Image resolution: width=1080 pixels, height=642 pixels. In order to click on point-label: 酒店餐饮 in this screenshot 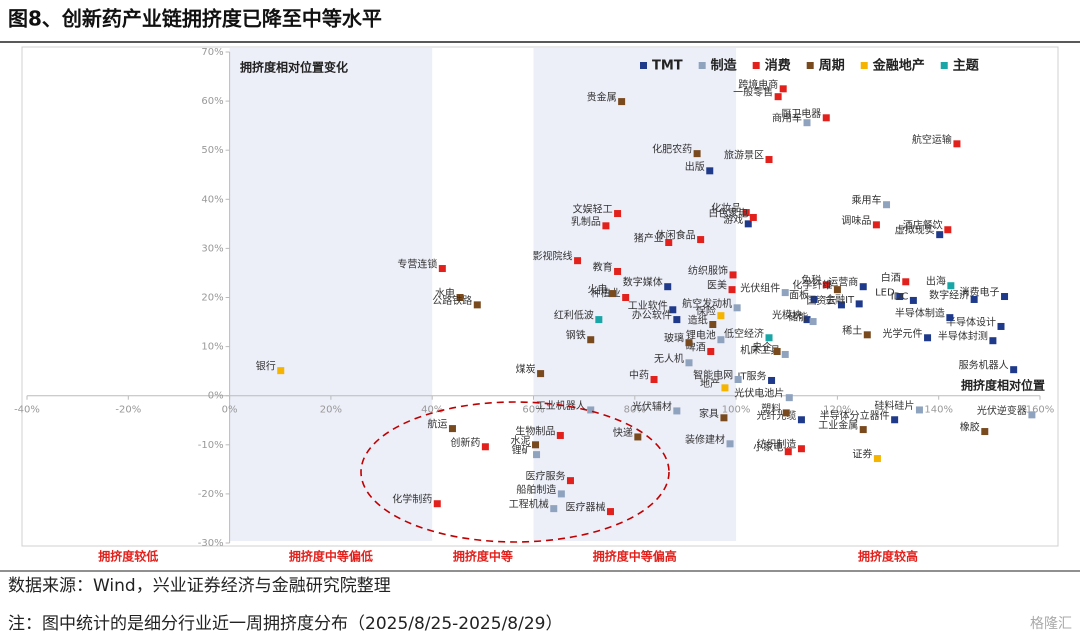, I will do `click(923, 225)`.